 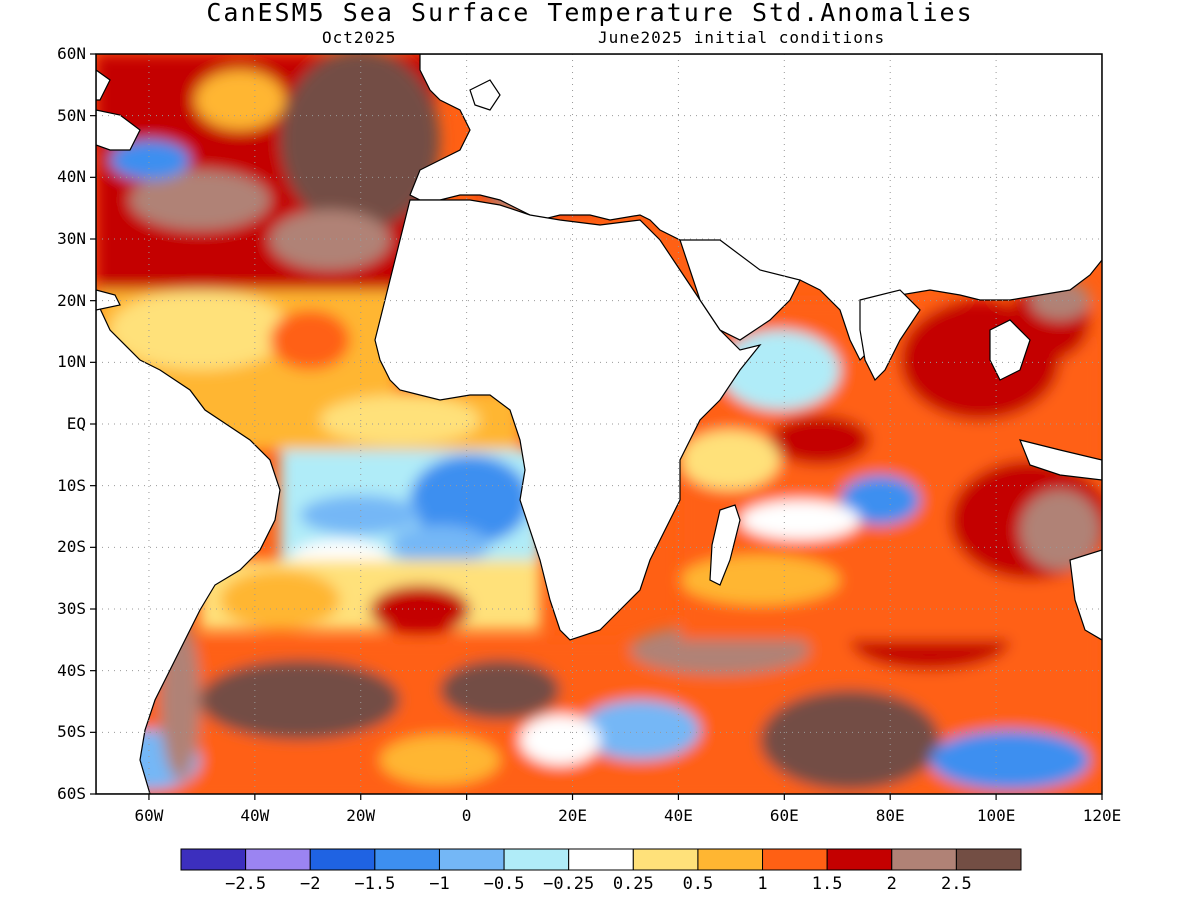 I want to click on lat-label: 40N, so click(x=71, y=177).